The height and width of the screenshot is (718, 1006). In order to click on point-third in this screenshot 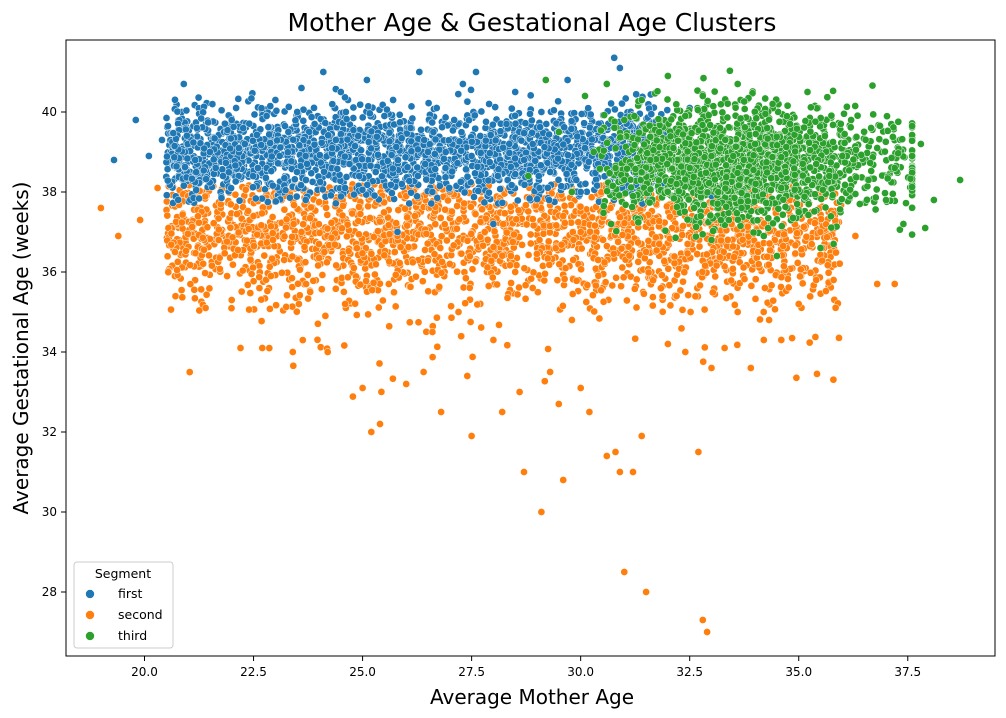, I will do `click(847, 106)`.